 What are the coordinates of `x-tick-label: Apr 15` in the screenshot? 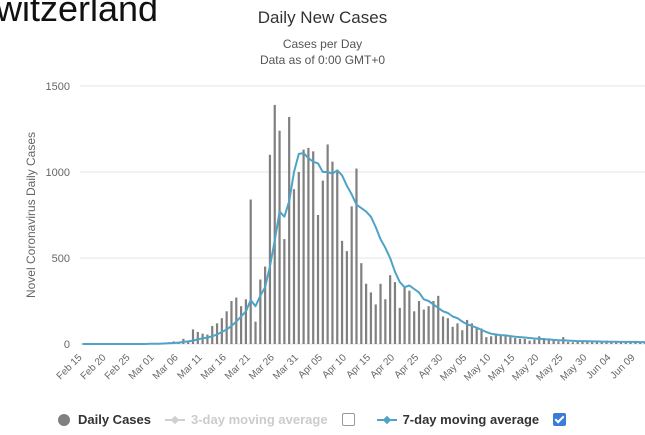 It's located at (358, 366).